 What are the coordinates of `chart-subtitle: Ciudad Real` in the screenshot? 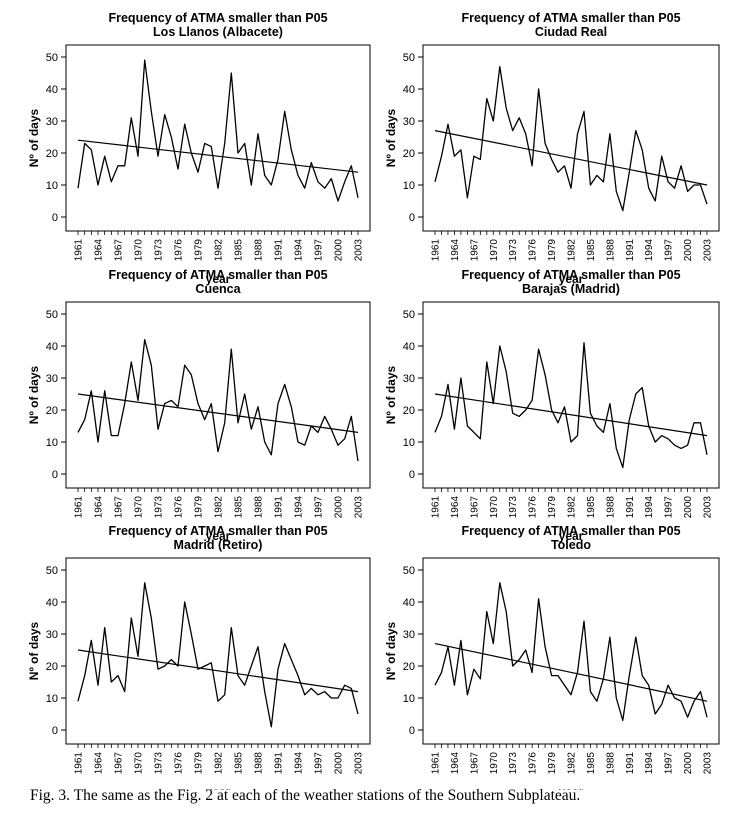 It's located at (571, 32).